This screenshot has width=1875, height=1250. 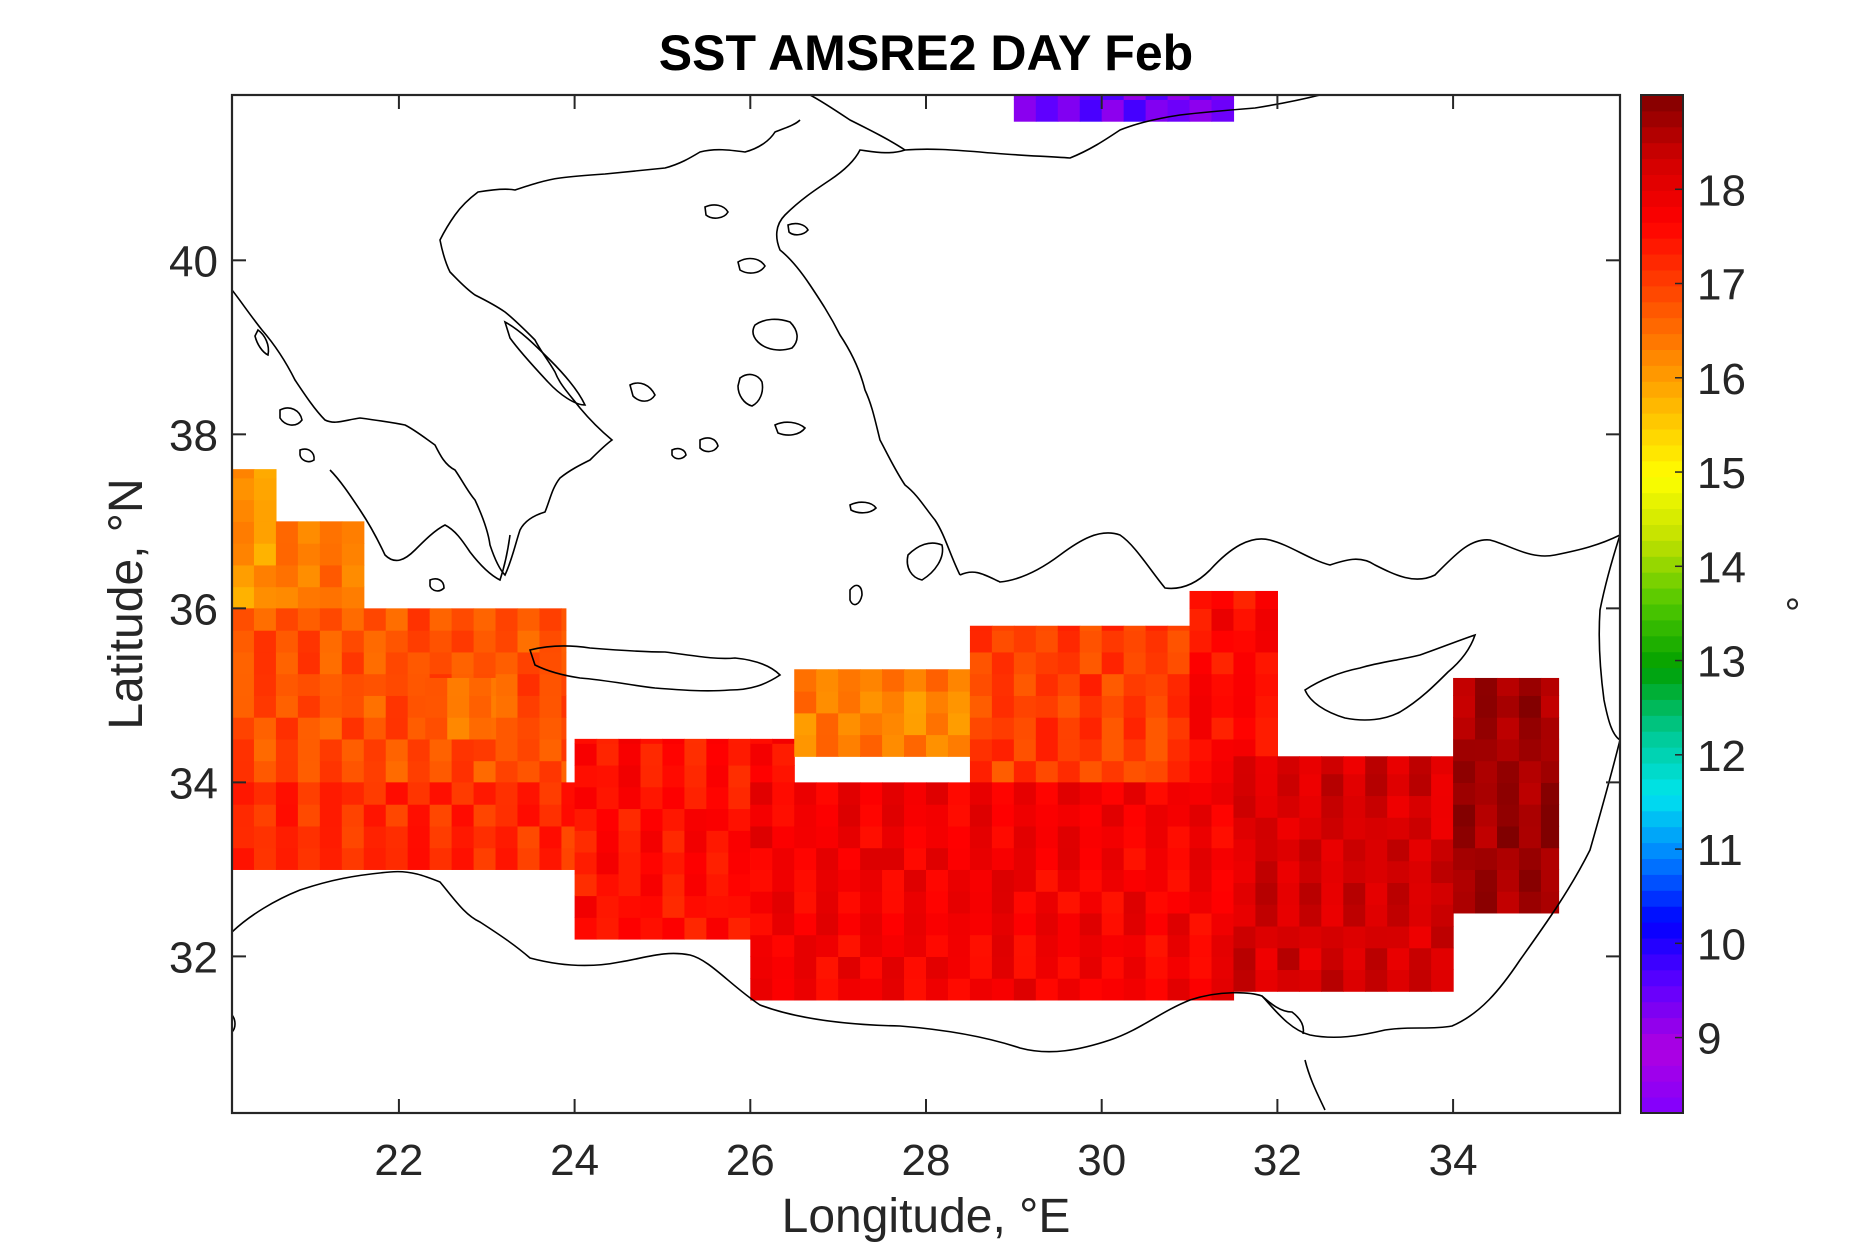 I want to click on coastline-greece-mainland, so click(x=516, y=348).